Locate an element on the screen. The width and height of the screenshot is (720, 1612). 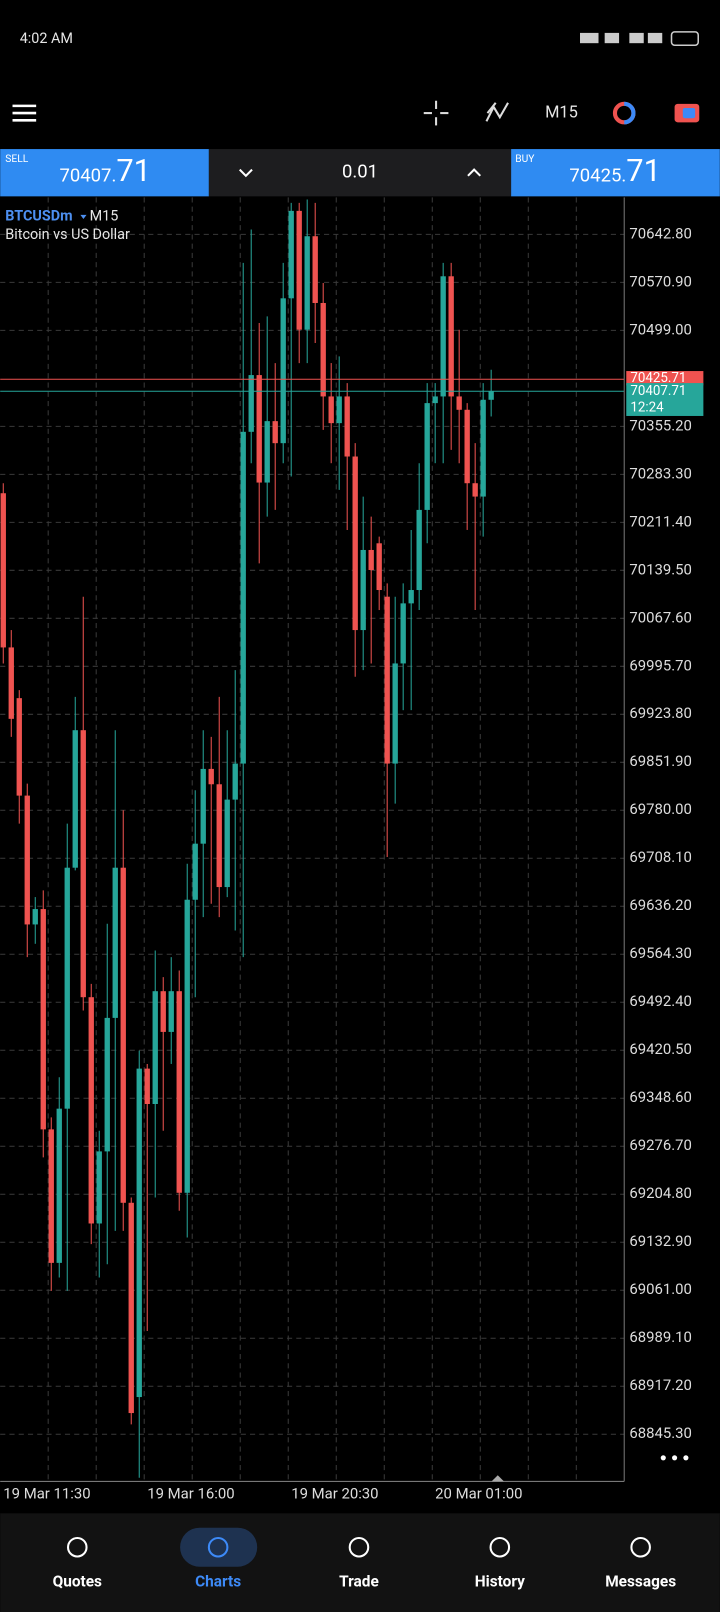
nav-label: Quotes is located at coordinates (77, 1581).